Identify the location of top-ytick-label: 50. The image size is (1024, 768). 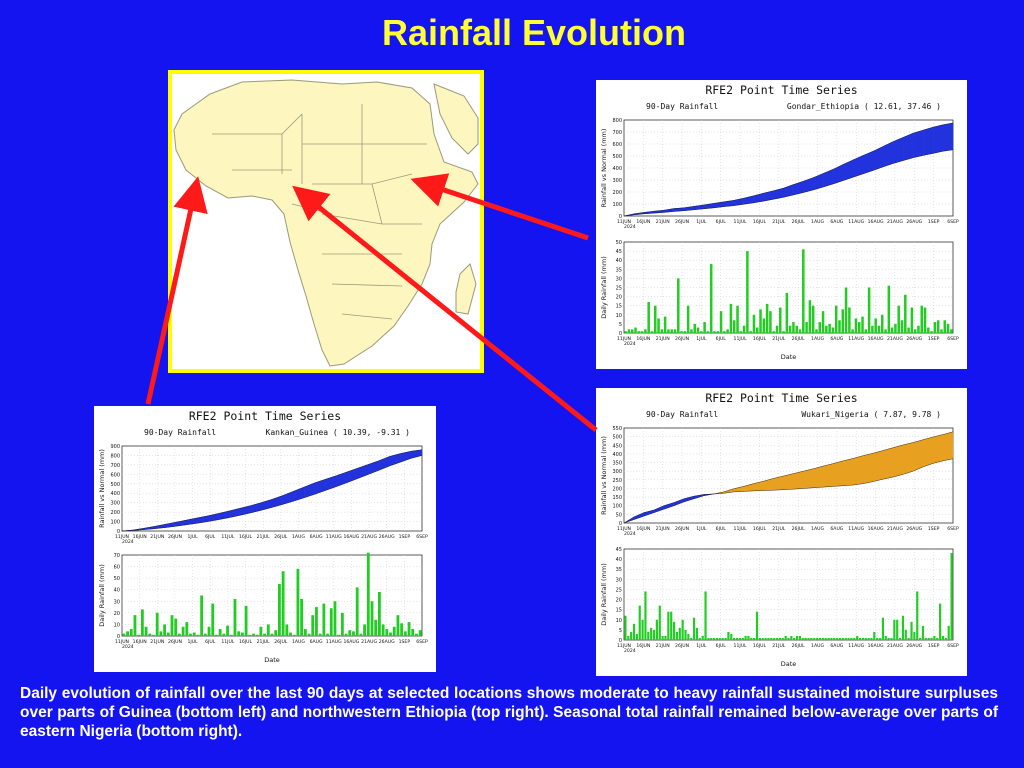
(619, 515).